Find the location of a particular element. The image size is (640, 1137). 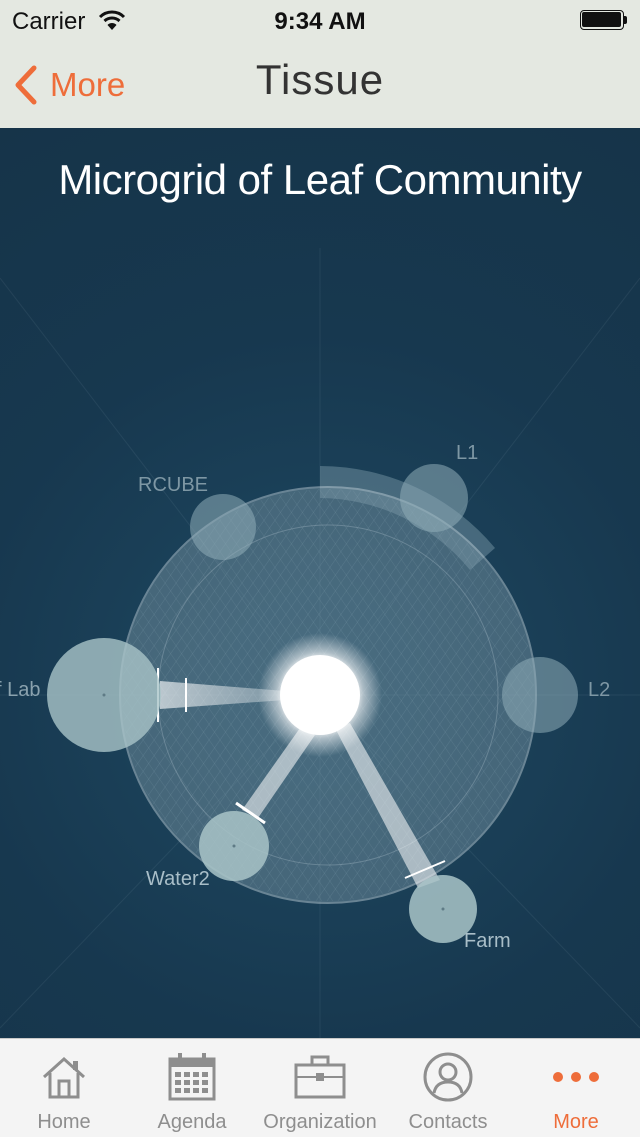

node-farm: Farm is located at coordinates (460, 913).